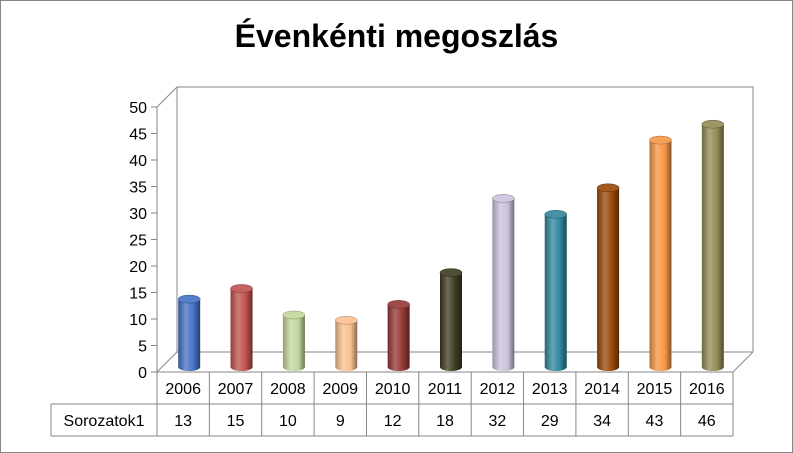 This screenshot has width=793, height=453. Describe the element at coordinates (393, 421) in the screenshot. I see `data-table-value: 12` at that location.